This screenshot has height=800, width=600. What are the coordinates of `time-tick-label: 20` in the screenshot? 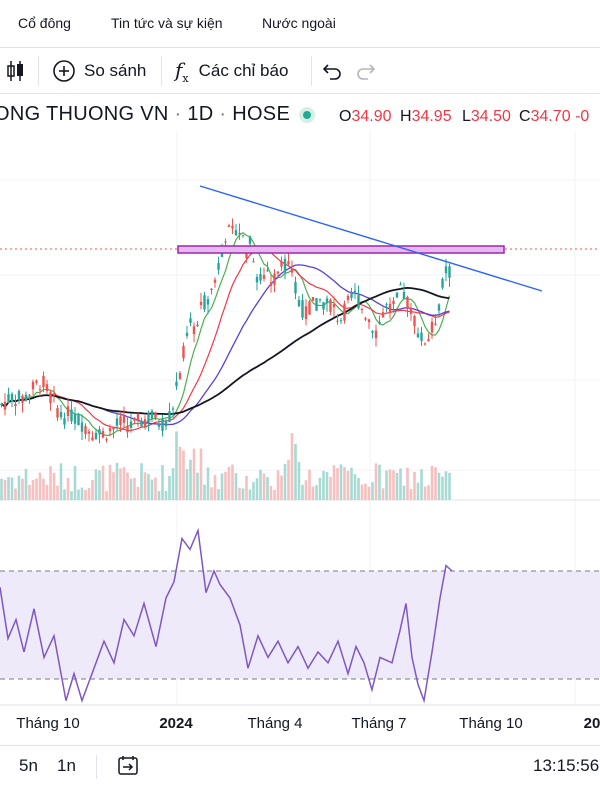 It's located at (592, 723).